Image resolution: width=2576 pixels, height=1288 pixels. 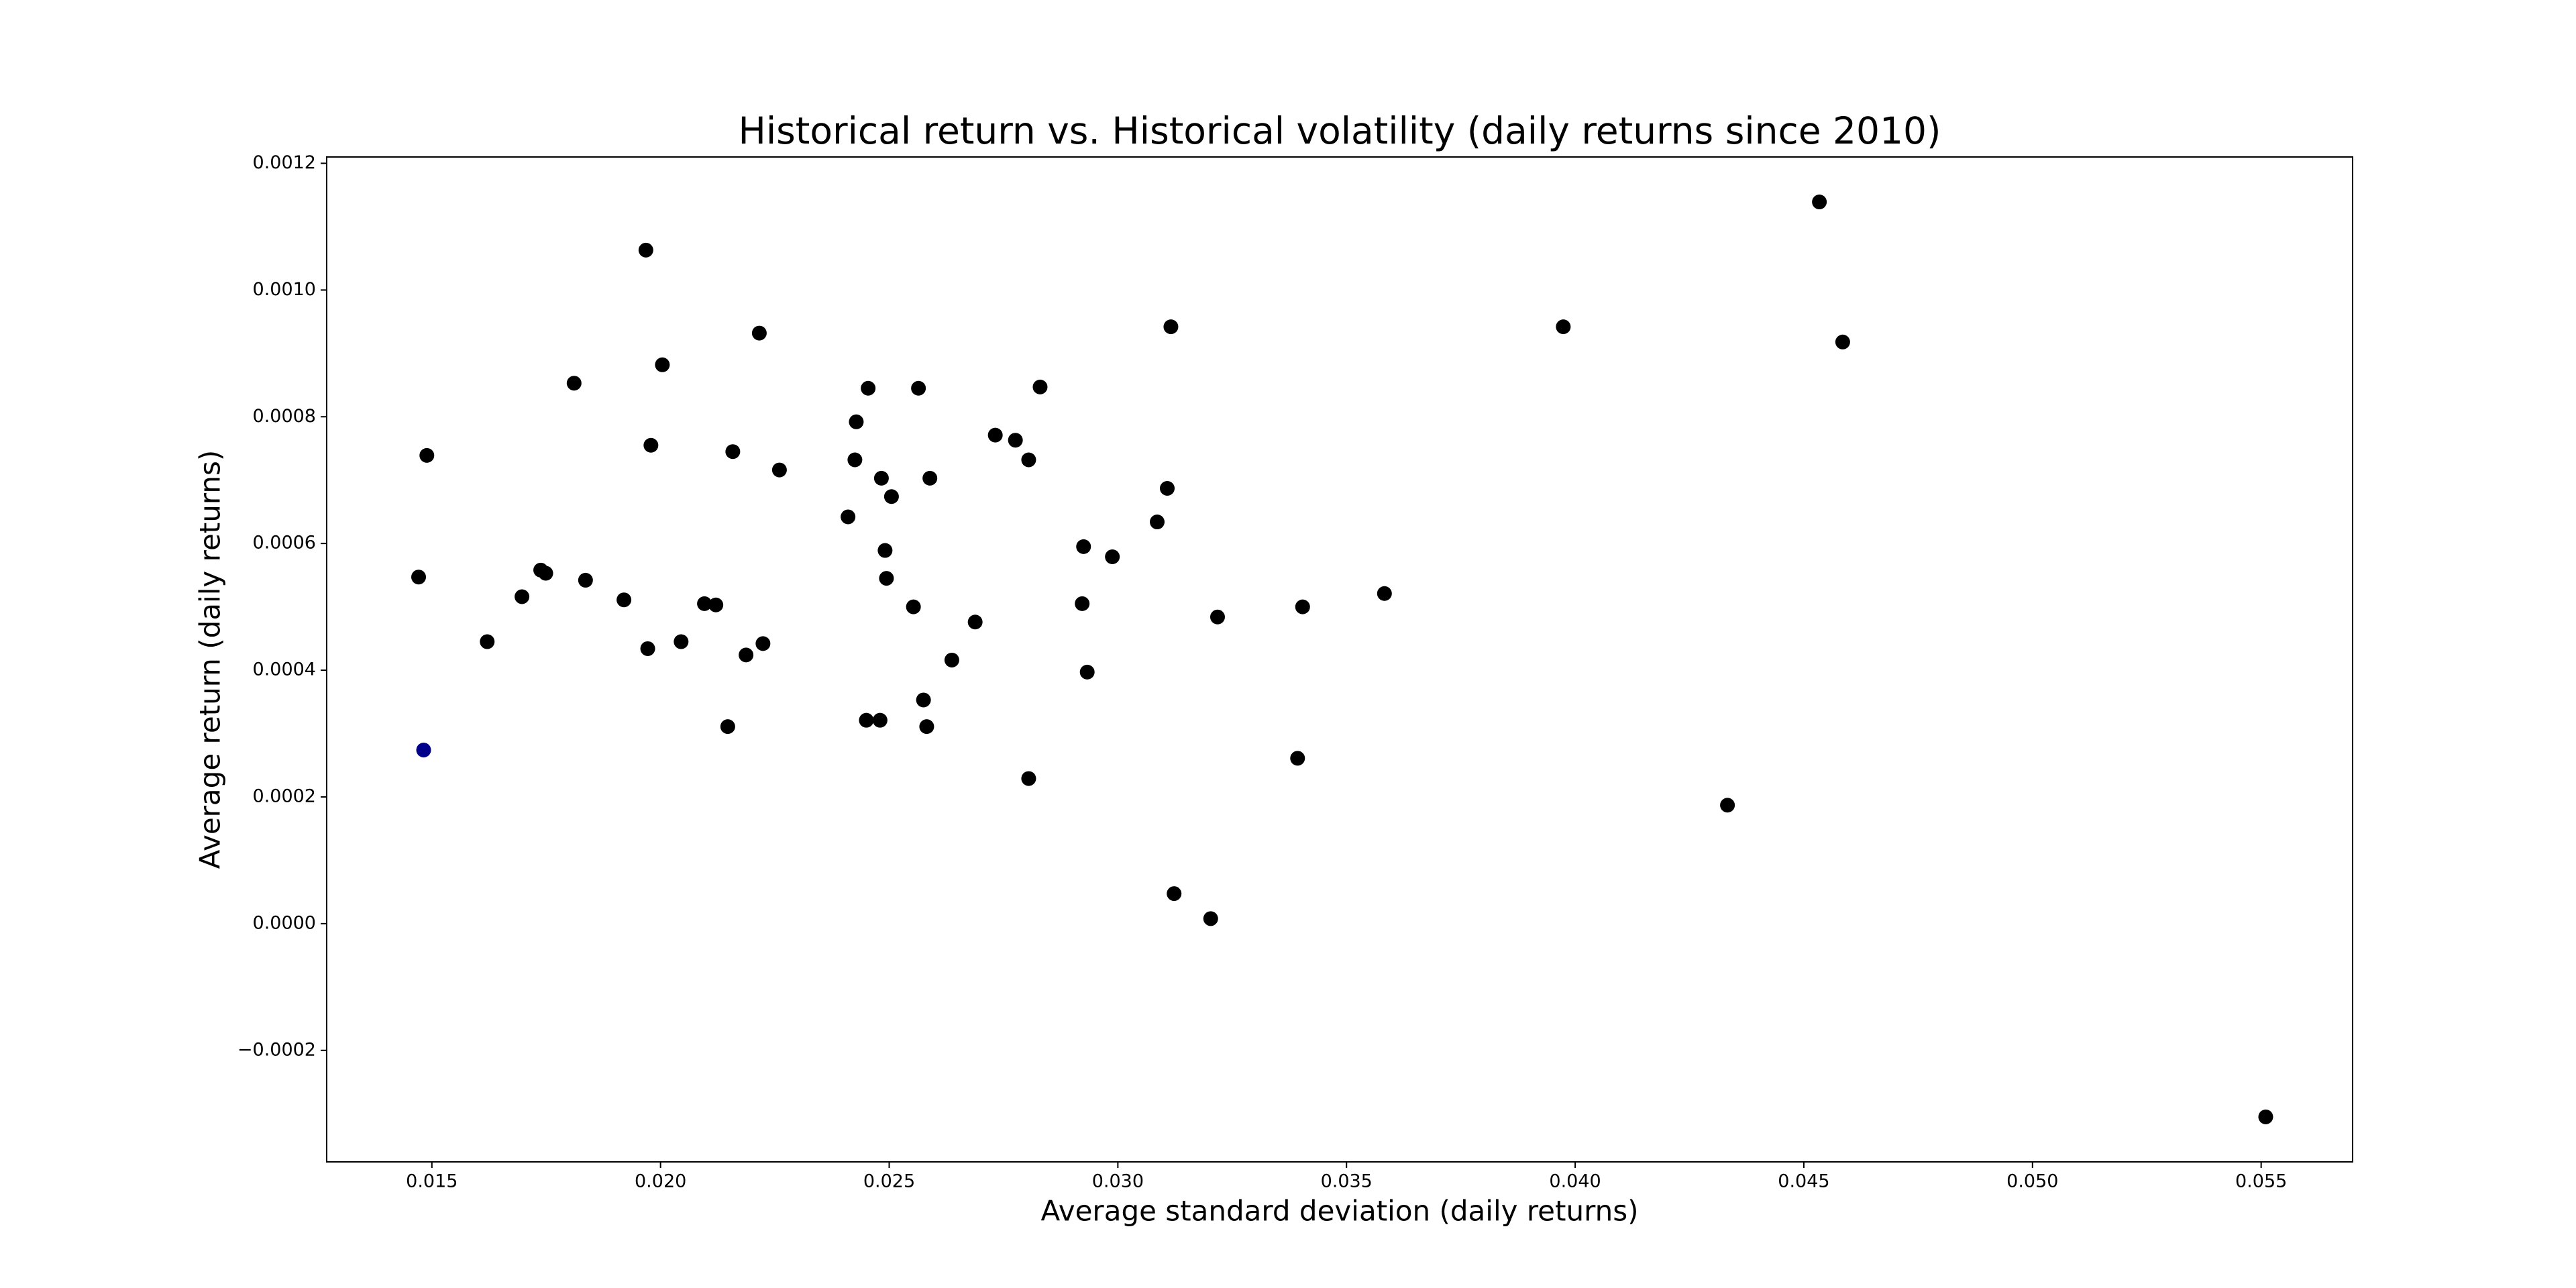 What do you see at coordinates (2261, 1181) in the screenshot?
I see `x-tick-label: 0.055` at bounding box center [2261, 1181].